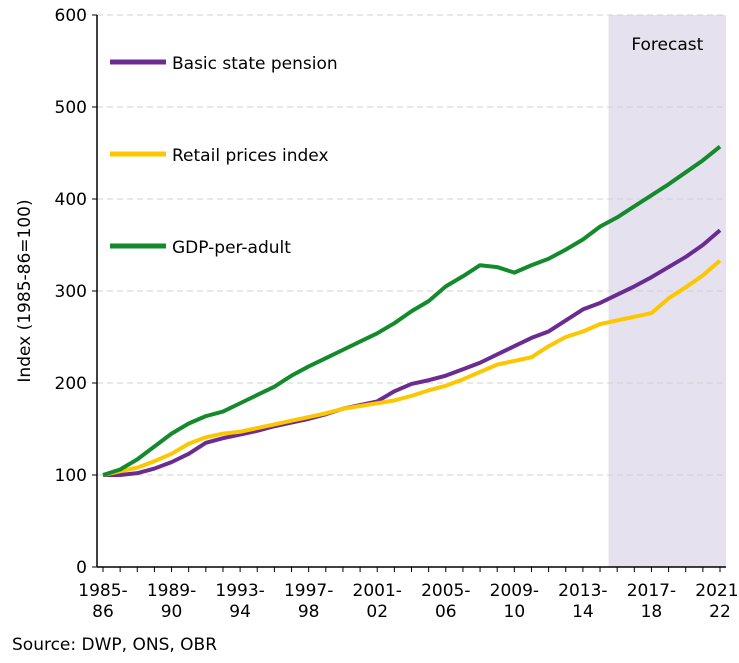  Describe the element at coordinates (240, 612) in the screenshot. I see `x-tick-label-line: 94` at that location.